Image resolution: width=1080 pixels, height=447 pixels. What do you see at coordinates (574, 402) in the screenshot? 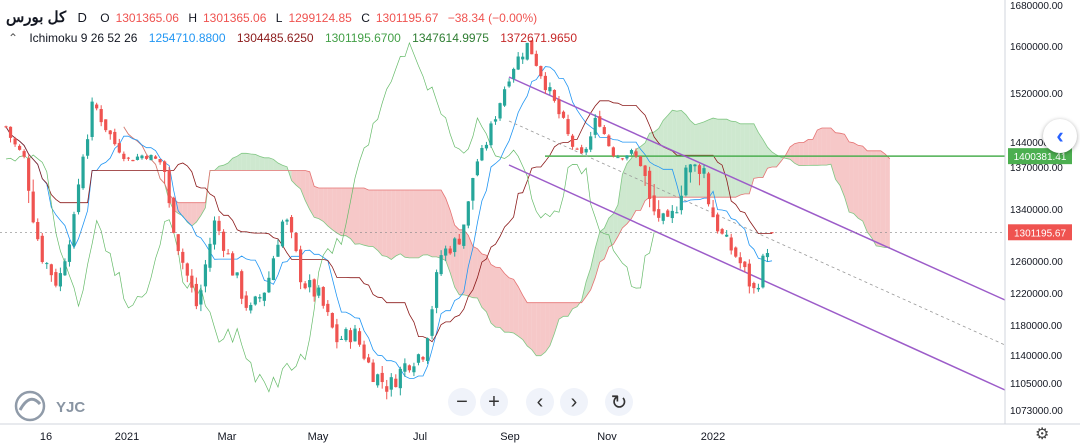
I see `scroll-right-button: ›` at bounding box center [574, 402].